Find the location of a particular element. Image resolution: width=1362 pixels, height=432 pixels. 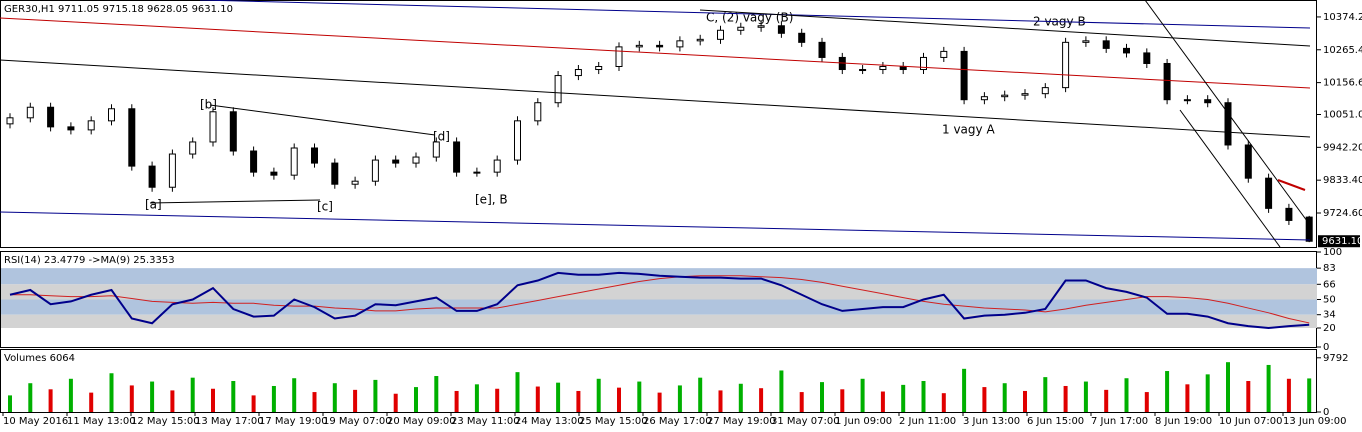

x-tick-label: 24 May 13:00 is located at coordinates (549, 421).